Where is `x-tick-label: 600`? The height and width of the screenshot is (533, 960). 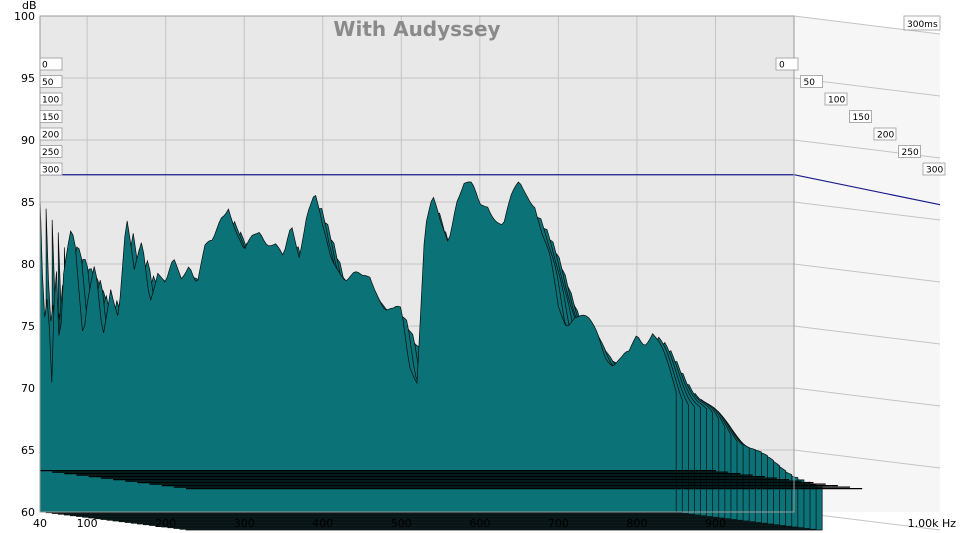
x-tick-label: 600 is located at coordinates (479, 523).